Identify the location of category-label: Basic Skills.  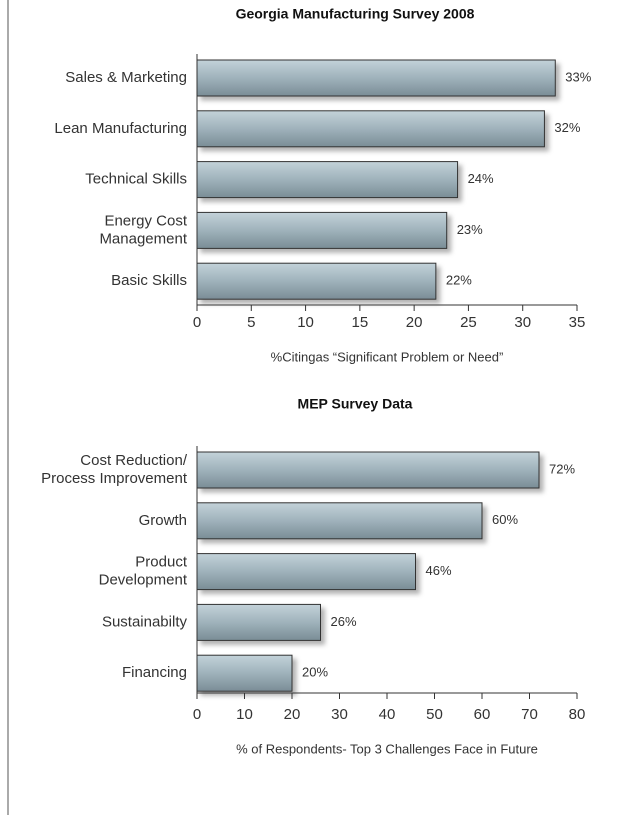
(149, 280).